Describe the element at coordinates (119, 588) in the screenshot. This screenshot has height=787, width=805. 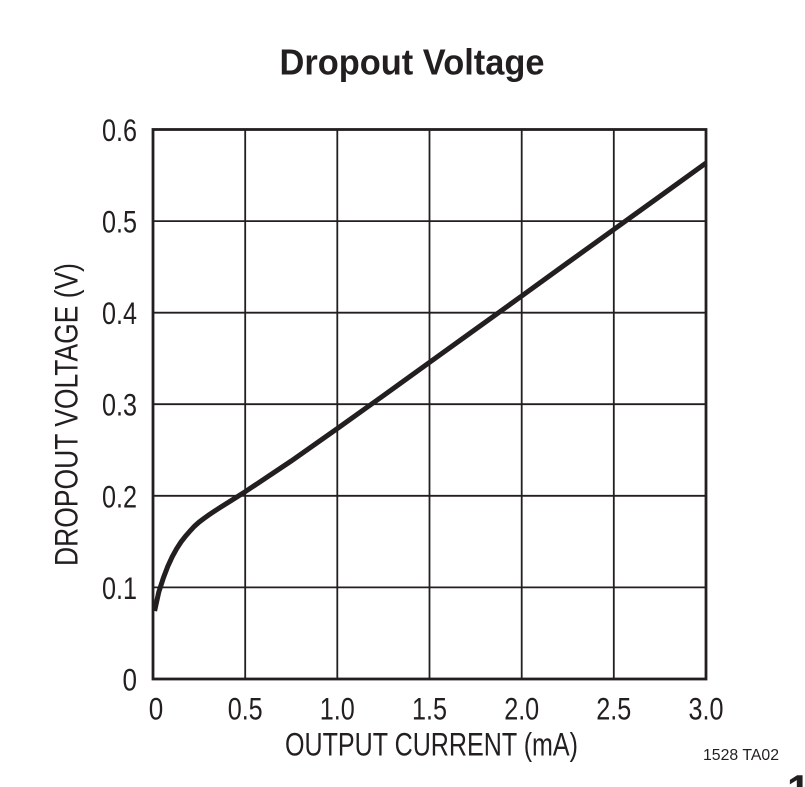
I see `svg-text: 0.1` at that location.